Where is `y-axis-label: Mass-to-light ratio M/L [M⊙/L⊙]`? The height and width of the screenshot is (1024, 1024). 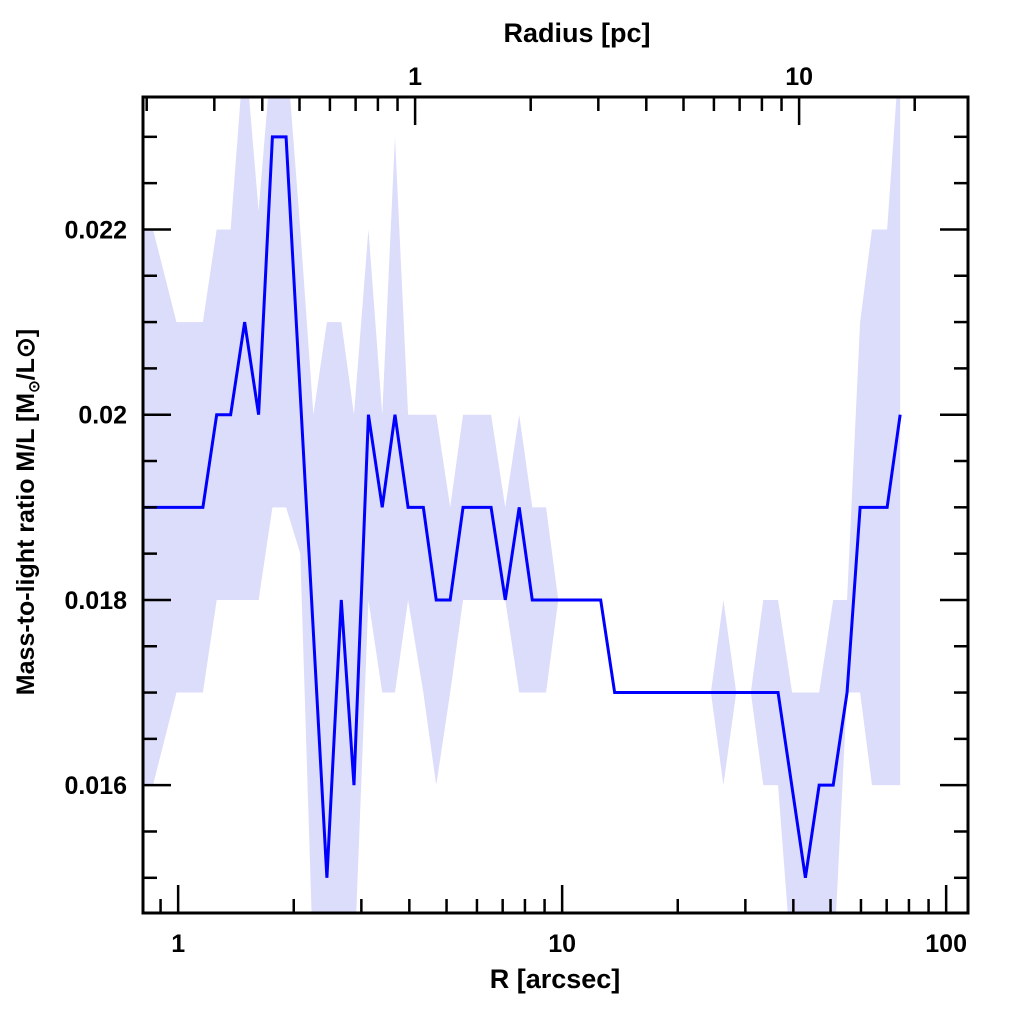
y-axis-label: Mass-to-light ratio M/L [M⊙/L⊙] is located at coordinates (27, 512).